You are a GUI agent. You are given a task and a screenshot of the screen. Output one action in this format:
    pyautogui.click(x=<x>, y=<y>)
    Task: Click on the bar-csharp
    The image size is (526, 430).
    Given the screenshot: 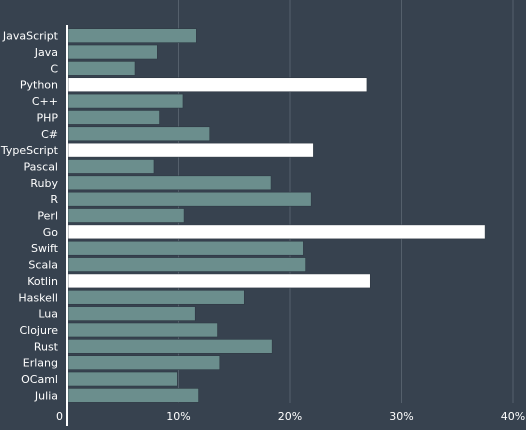 What is the action you would take?
    pyautogui.click(x=139, y=134)
    